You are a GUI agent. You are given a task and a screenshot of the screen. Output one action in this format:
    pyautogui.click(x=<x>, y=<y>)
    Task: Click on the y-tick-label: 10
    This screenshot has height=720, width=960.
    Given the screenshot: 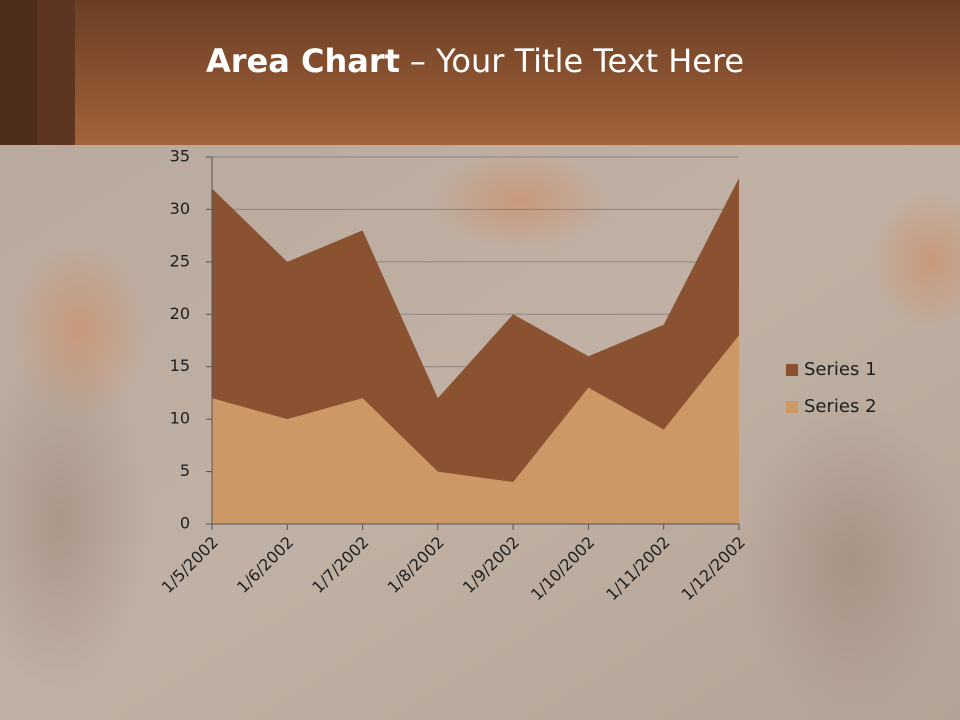 What is the action you would take?
    pyautogui.click(x=180, y=418)
    